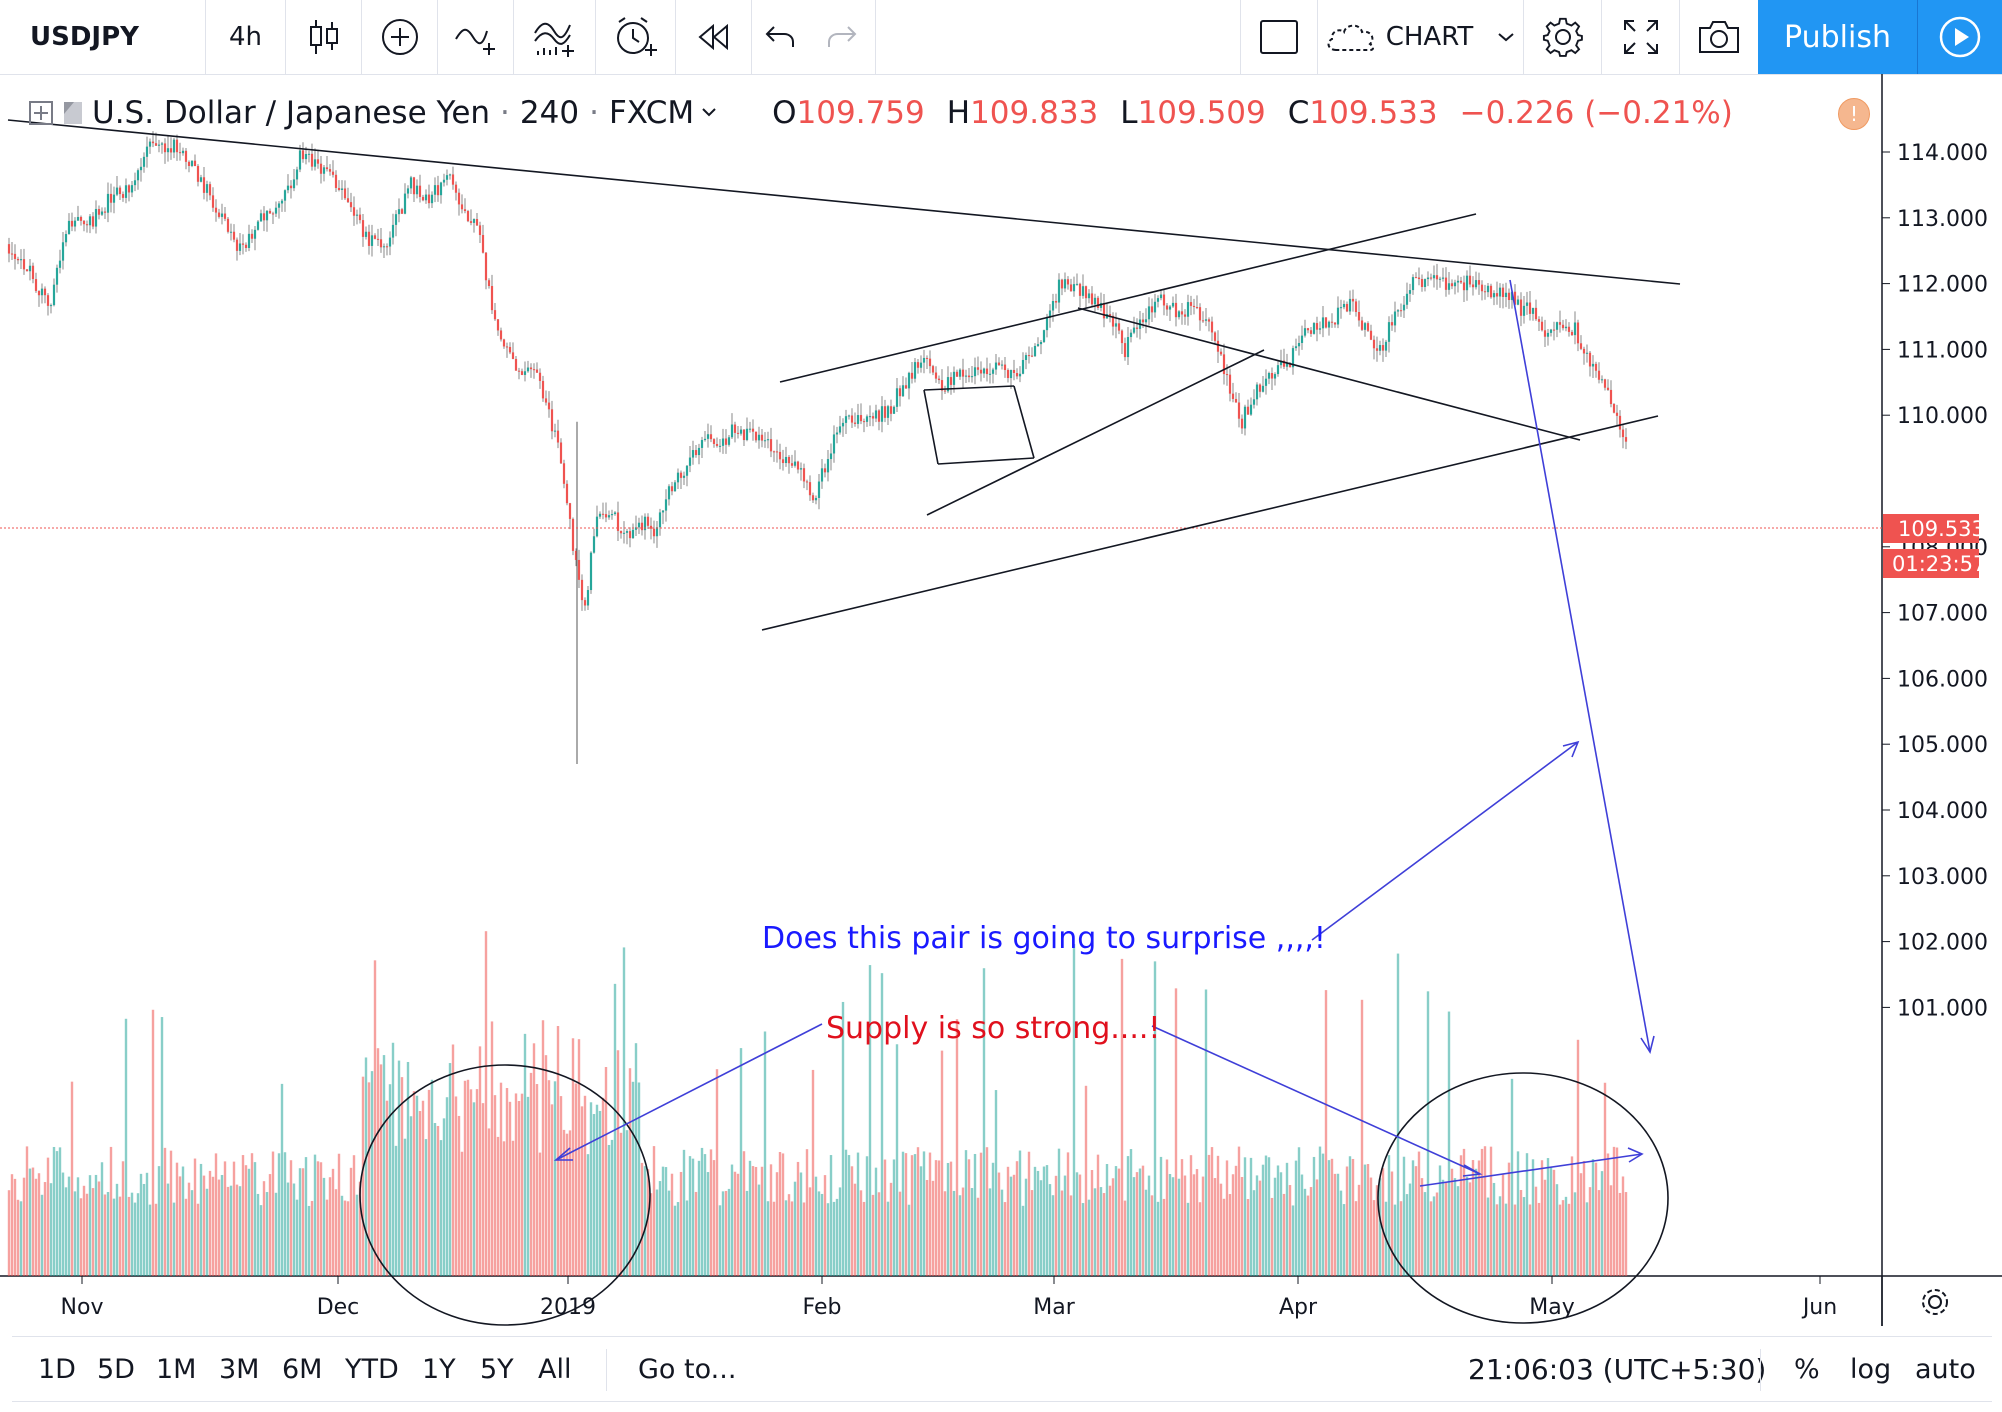  I want to click on range-1y-button: 1Y, so click(439, 1369).